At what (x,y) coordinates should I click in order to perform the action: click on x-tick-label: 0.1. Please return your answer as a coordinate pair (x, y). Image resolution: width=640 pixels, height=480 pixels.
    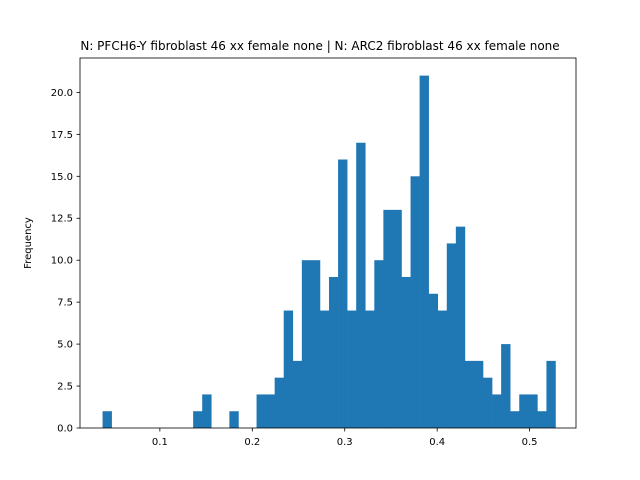
    Looking at the image, I should click on (160, 442).